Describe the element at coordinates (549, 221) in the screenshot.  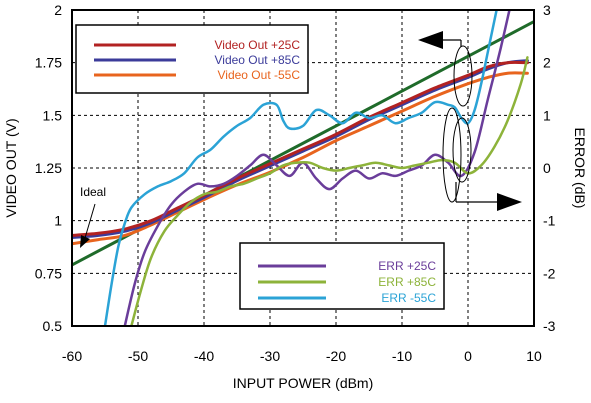
I see `y-right-tick-label: -1` at that location.